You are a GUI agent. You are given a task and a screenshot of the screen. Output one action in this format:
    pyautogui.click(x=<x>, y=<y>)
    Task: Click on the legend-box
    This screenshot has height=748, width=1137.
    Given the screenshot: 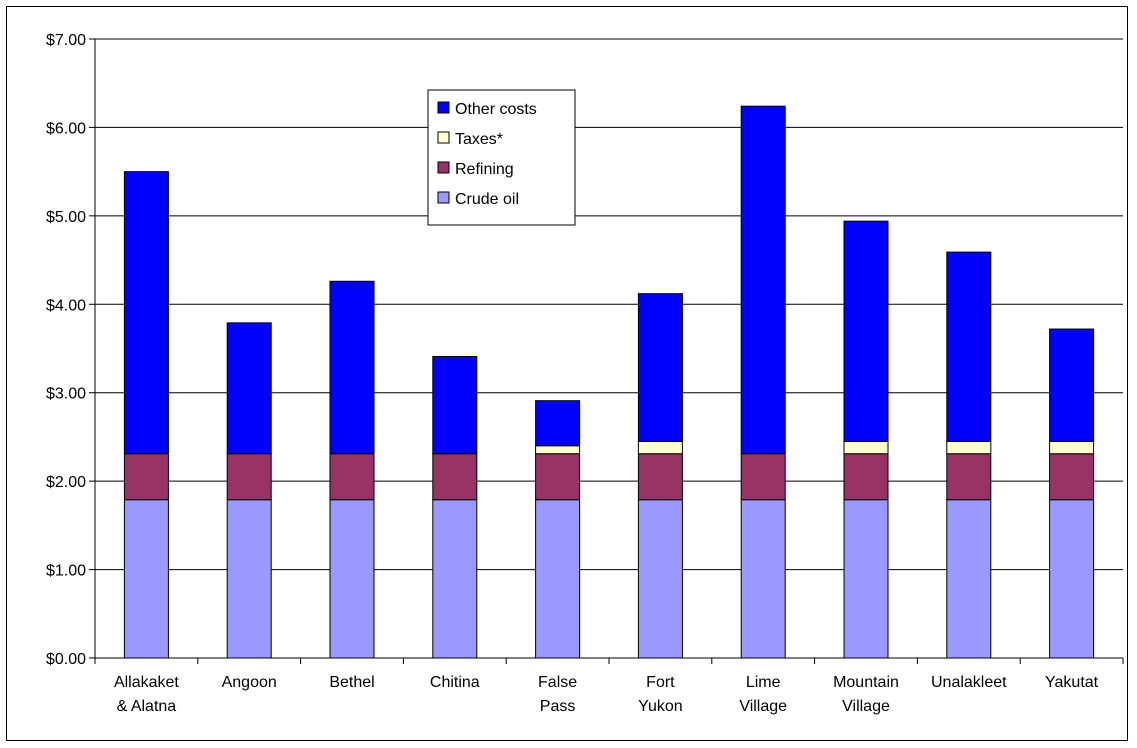 What is the action you would take?
    pyautogui.click(x=501, y=157)
    